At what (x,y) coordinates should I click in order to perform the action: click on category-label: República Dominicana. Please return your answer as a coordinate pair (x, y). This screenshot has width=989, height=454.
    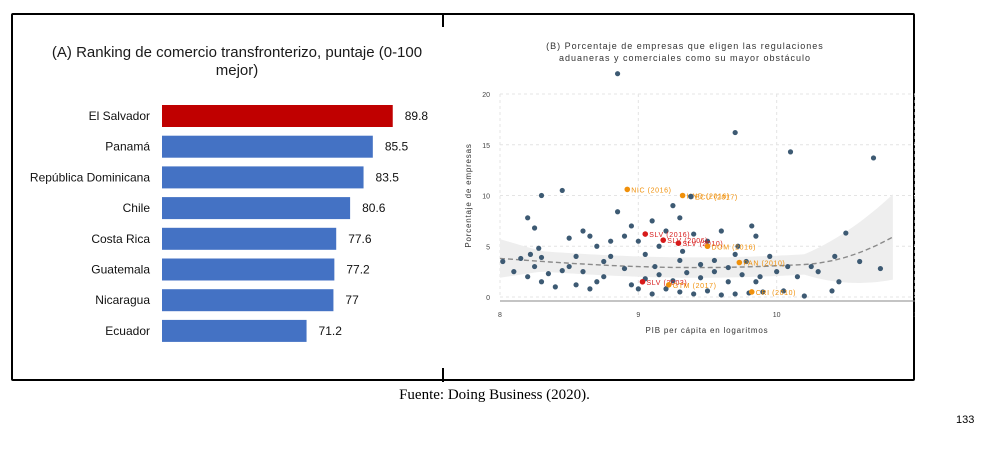
    Looking at the image, I should click on (90, 177).